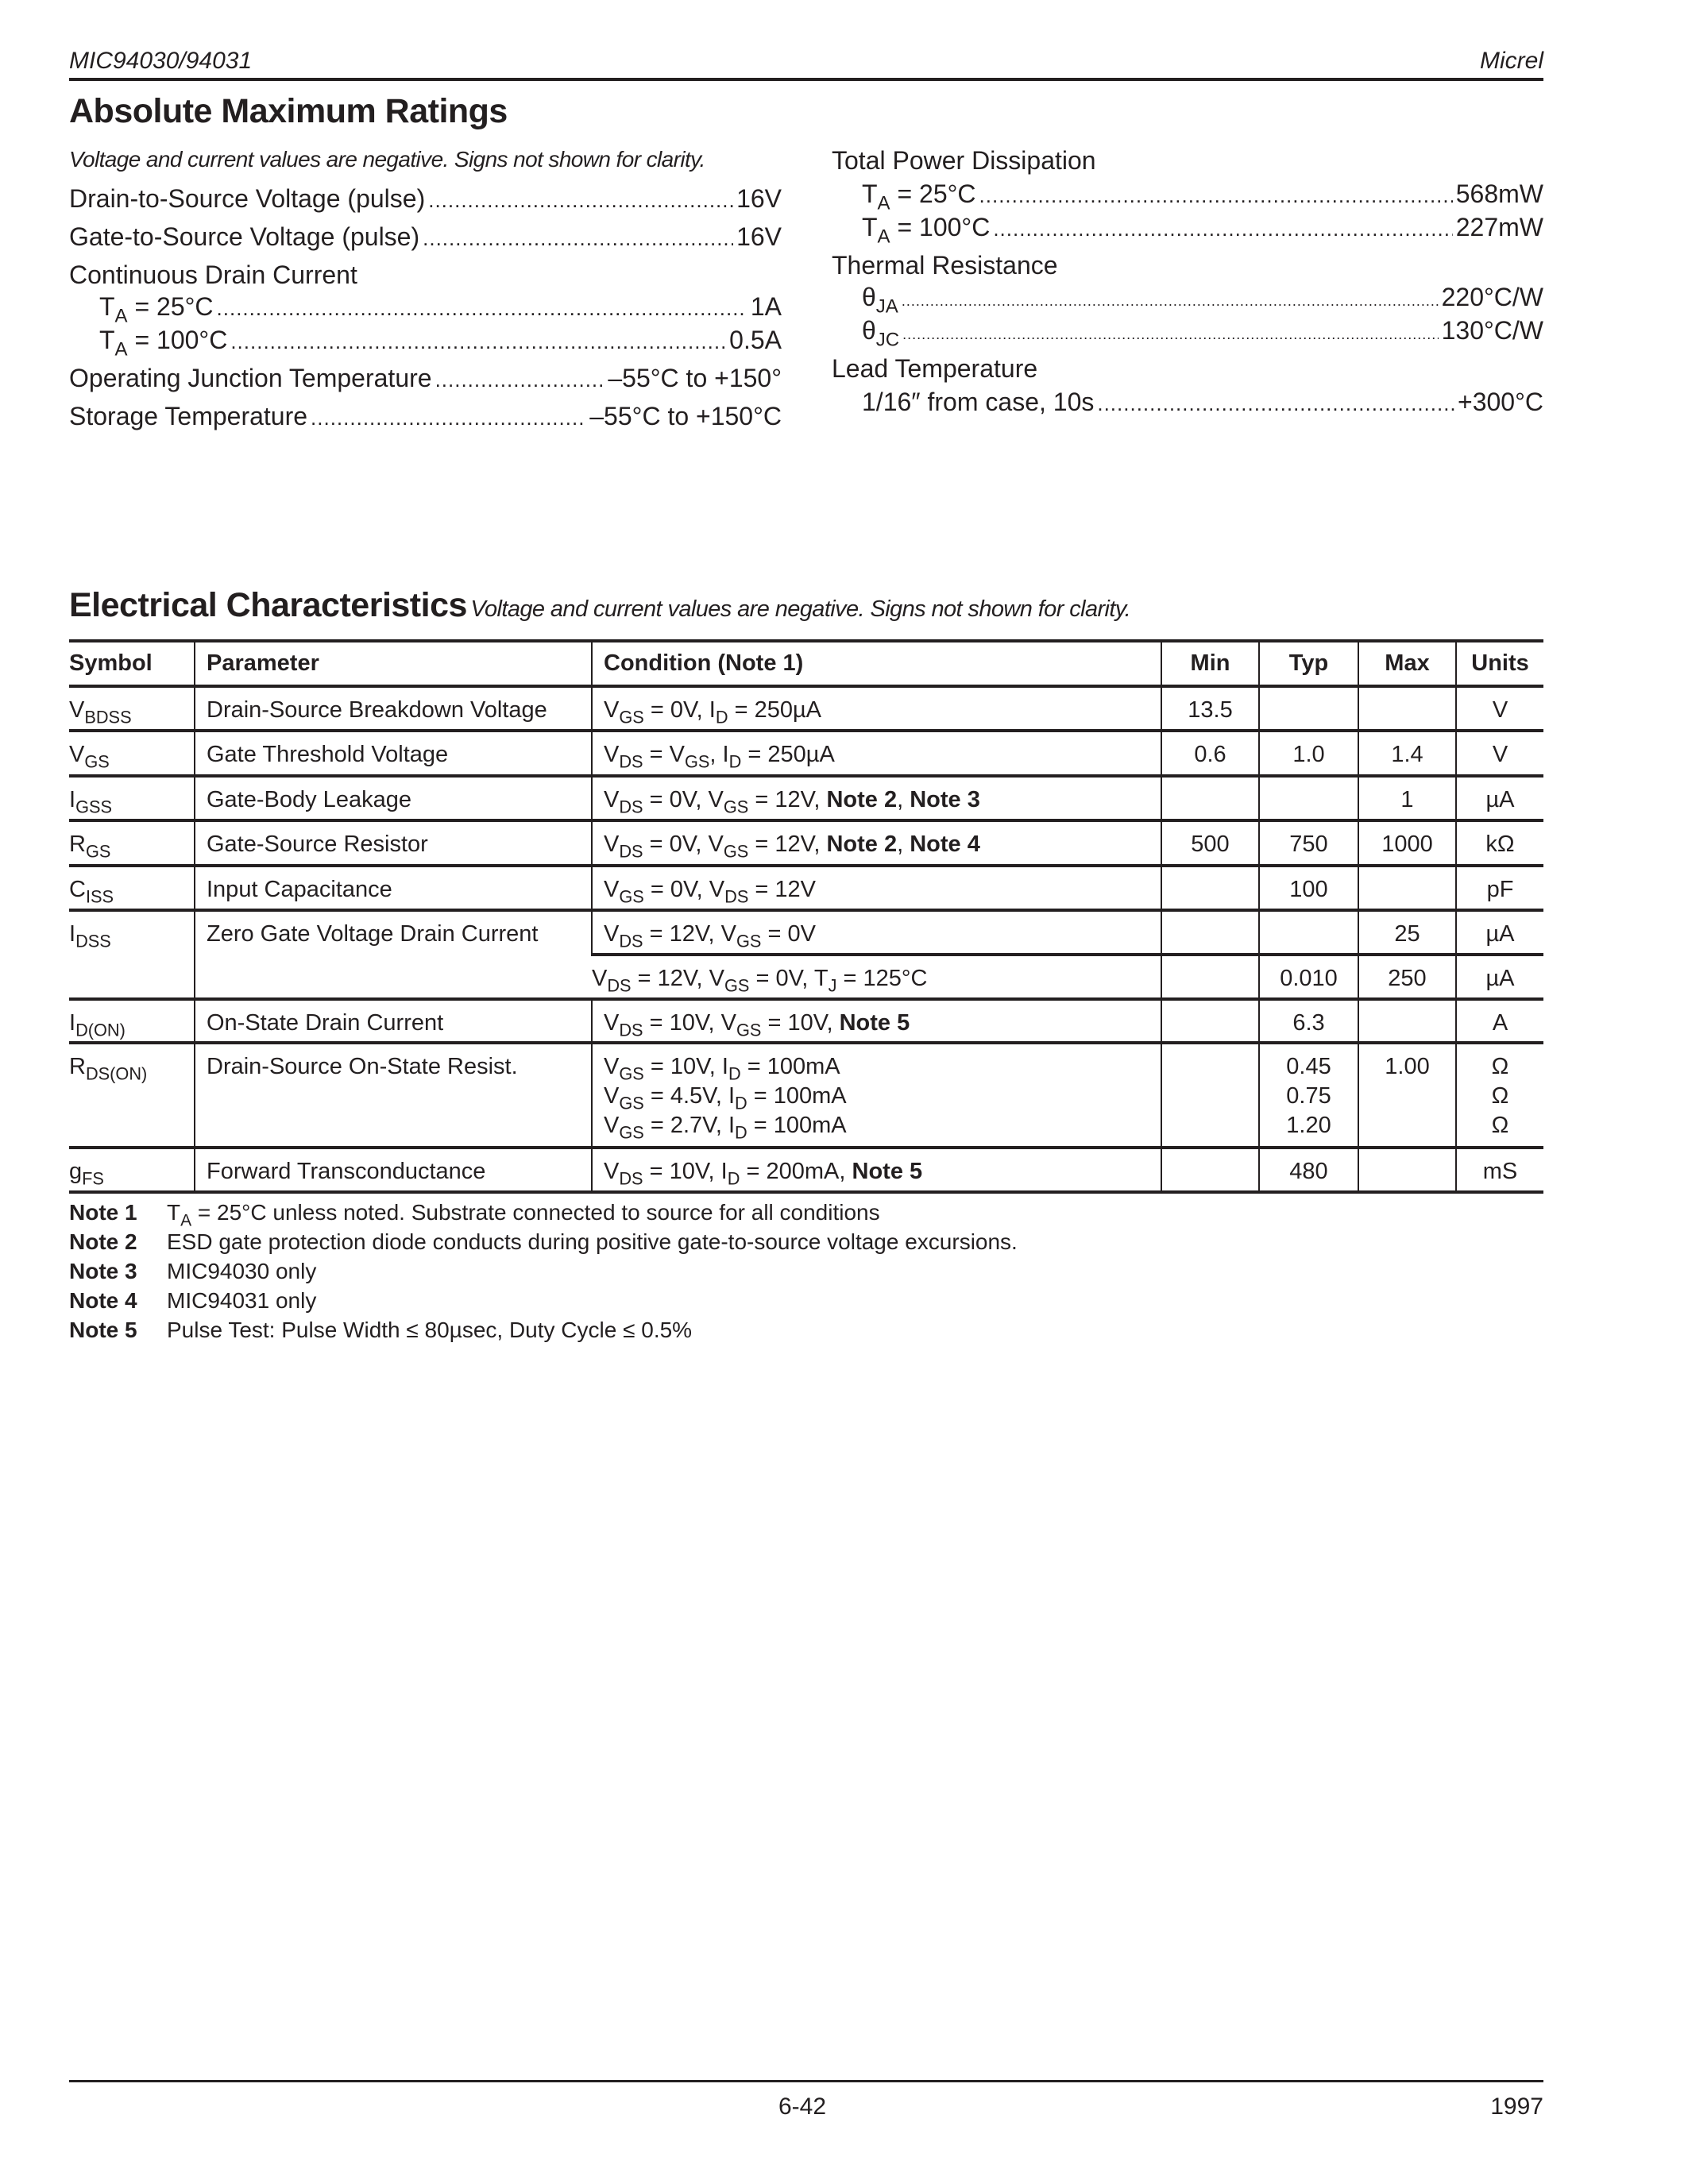 The height and width of the screenshot is (2184, 1688). Describe the element at coordinates (100, 1030) in the screenshot. I see `symbol-subscript: D(ON)` at that location.